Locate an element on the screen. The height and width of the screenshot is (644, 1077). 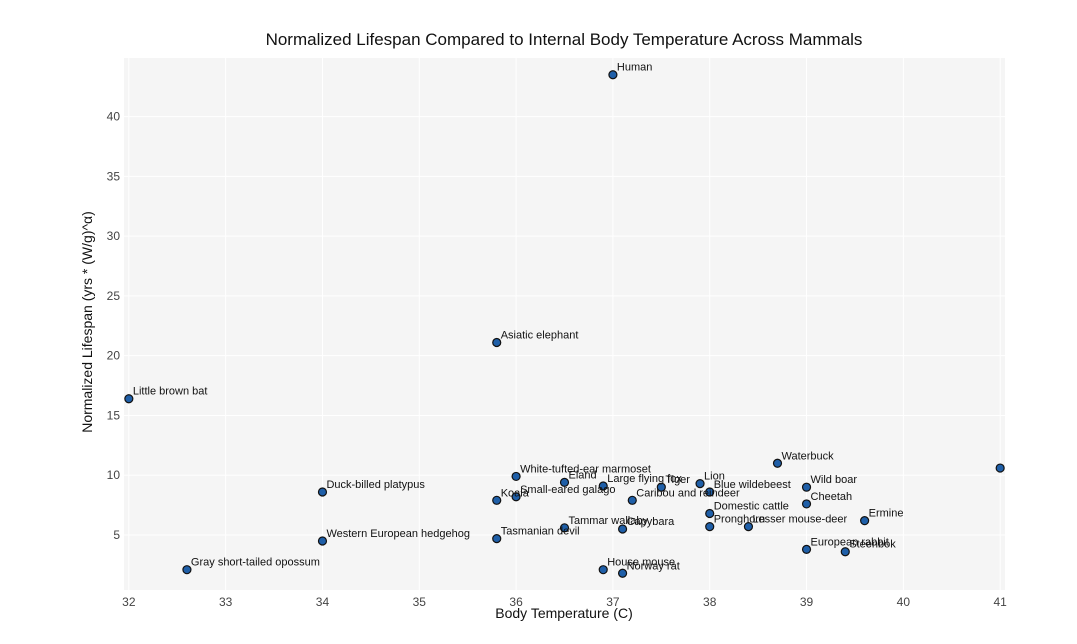
data-label: Domestic cattle is located at coordinates (751, 506).